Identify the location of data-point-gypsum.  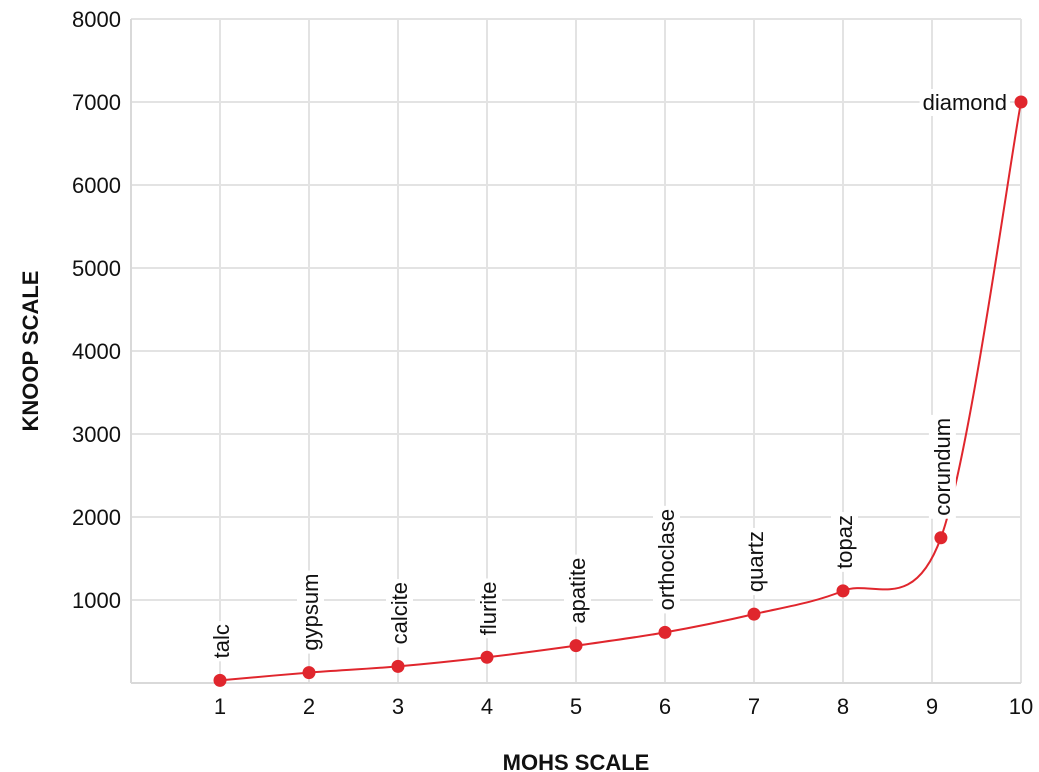
(309, 673).